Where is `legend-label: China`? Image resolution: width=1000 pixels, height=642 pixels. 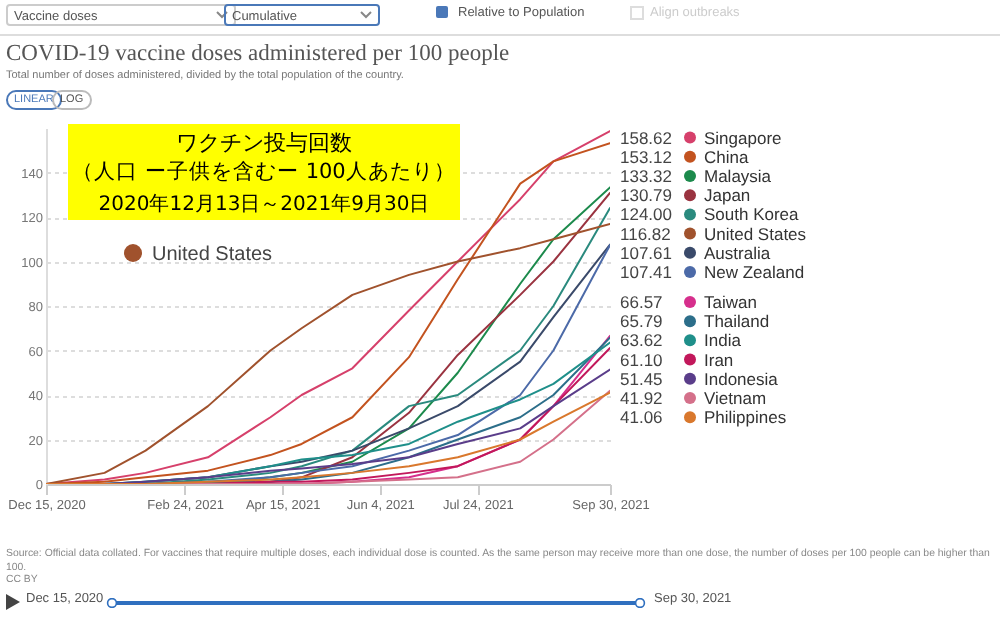 legend-label: China is located at coordinates (726, 156).